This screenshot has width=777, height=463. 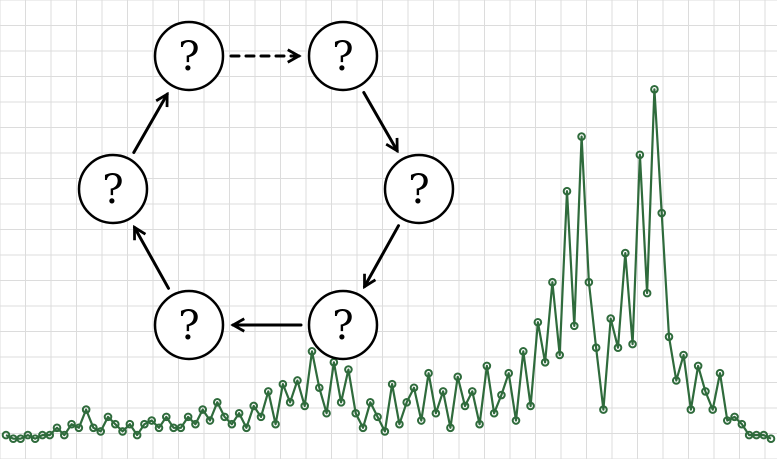 I want to click on edge-bottom-left-to-left, so click(x=151, y=258).